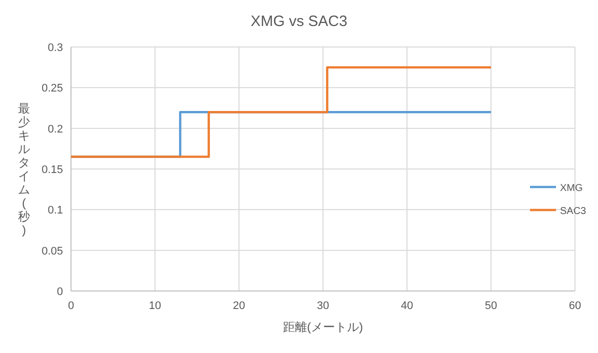  Describe the element at coordinates (575, 306) in the screenshot. I see `x-tick-label: 60` at that location.